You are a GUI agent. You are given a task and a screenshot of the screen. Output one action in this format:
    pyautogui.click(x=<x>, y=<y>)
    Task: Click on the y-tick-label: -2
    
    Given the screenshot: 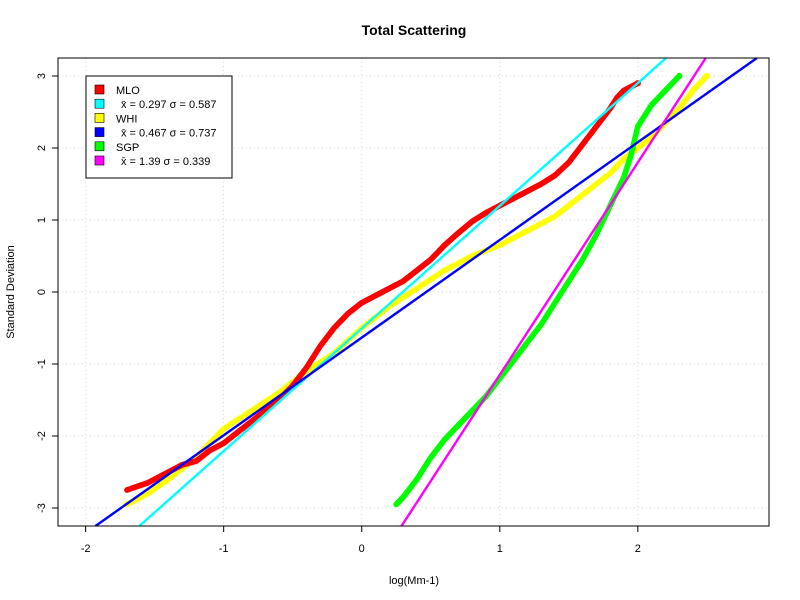 What is the action you would take?
    pyautogui.click(x=42, y=436)
    